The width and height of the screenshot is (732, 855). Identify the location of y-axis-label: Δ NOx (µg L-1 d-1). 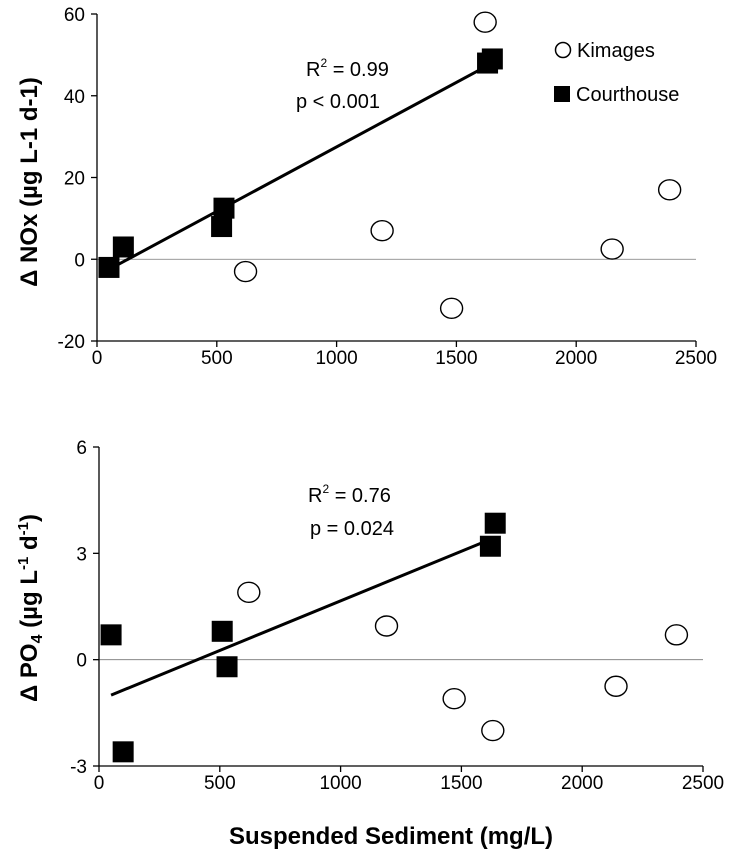
(29, 182).